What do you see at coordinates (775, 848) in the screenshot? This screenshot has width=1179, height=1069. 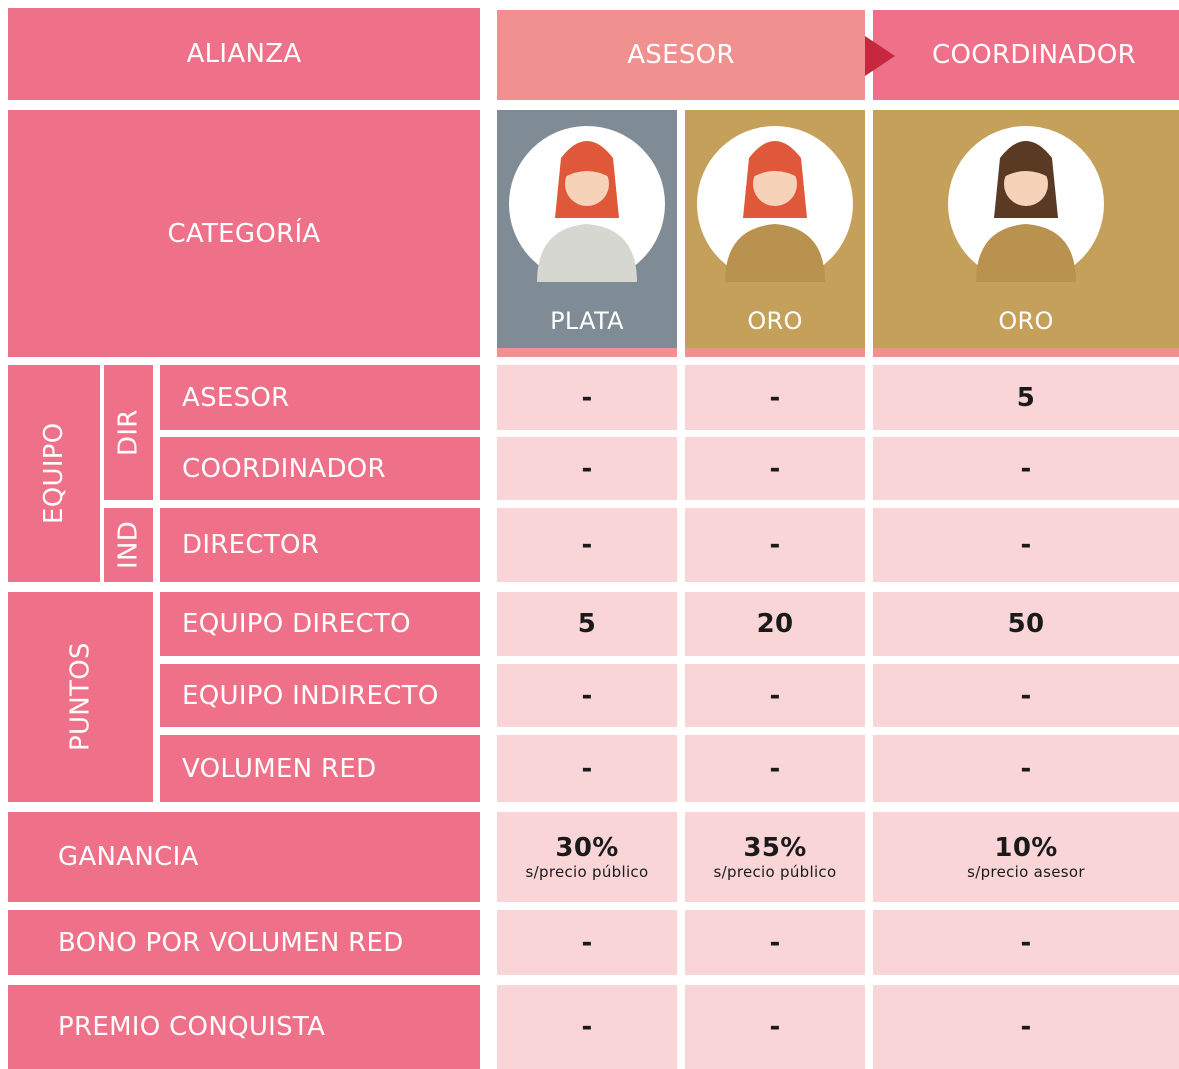 I see `ganancia-value: 35%` at bounding box center [775, 848].